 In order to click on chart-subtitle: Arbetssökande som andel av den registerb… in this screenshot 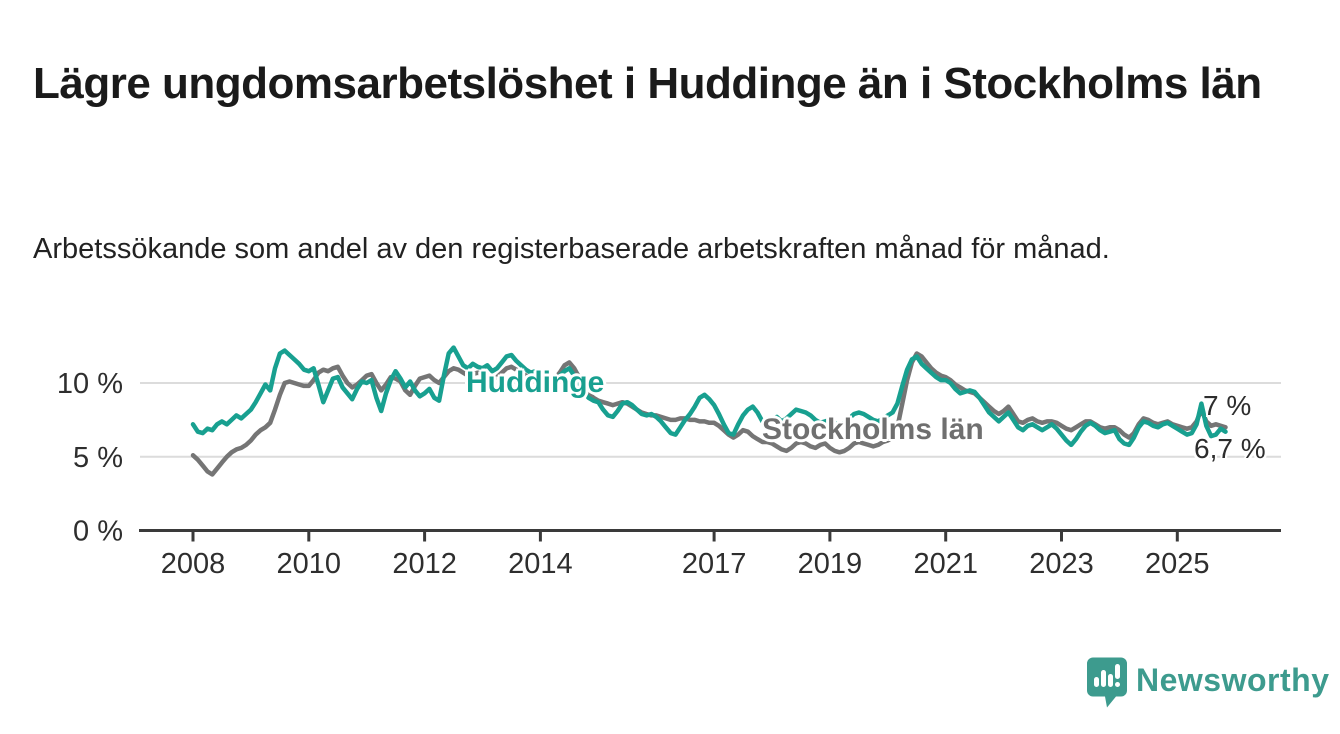, I will do `click(571, 249)`.